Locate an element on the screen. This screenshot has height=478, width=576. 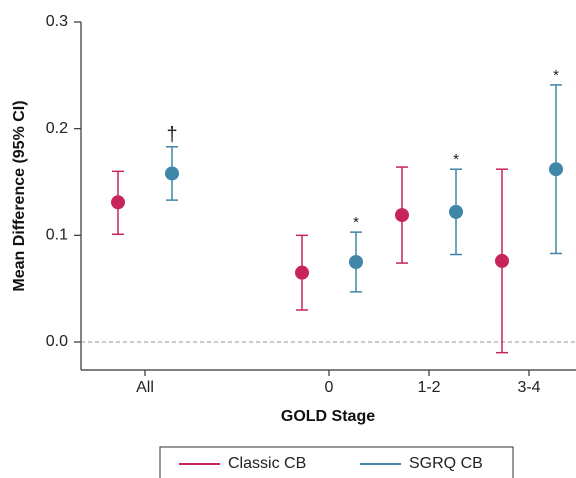
legend-label-classic-cb: Classic CB is located at coordinates (267, 463).